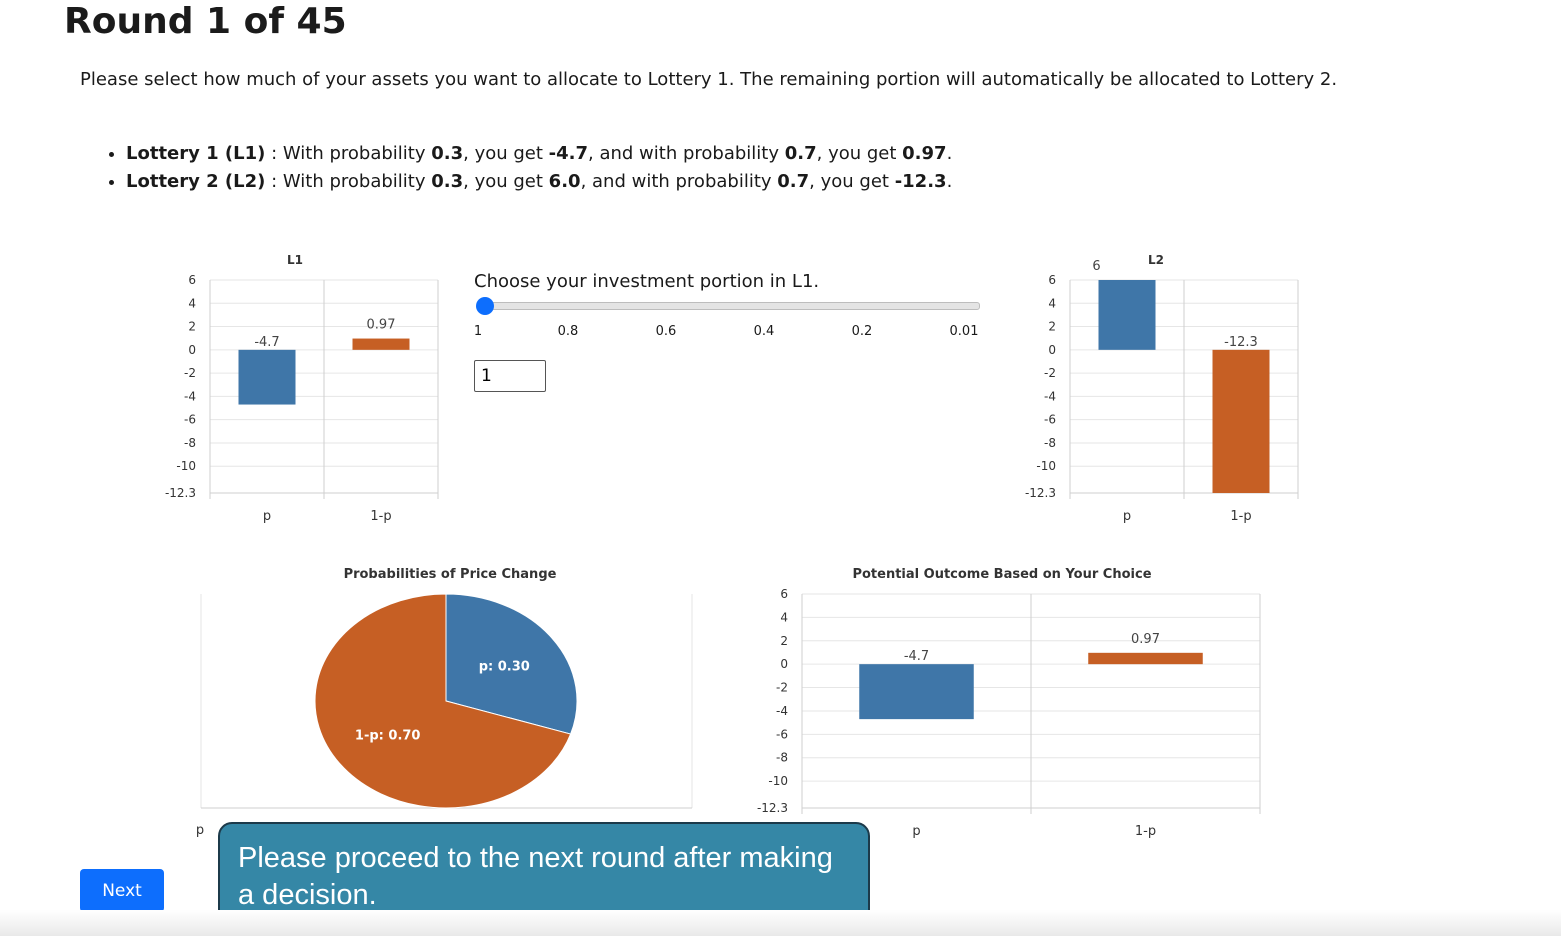 This screenshot has height=936, width=1561. What do you see at coordinates (196, 153) in the screenshot?
I see `lottery-name: Lottery 1 (L1)` at bounding box center [196, 153].